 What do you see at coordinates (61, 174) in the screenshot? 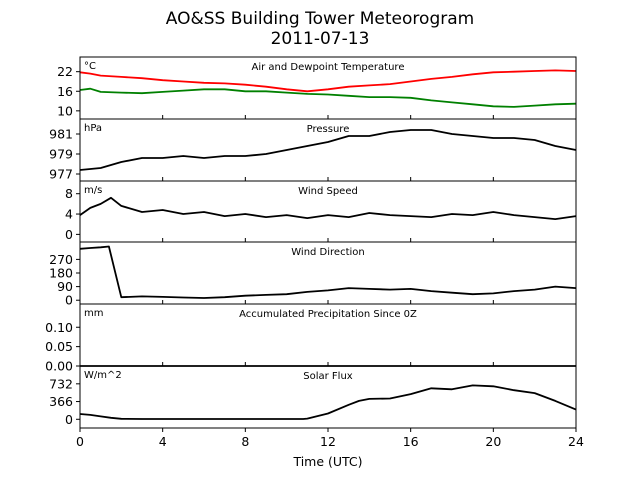
I see `pressure-y-tick-label: 977` at bounding box center [61, 174].